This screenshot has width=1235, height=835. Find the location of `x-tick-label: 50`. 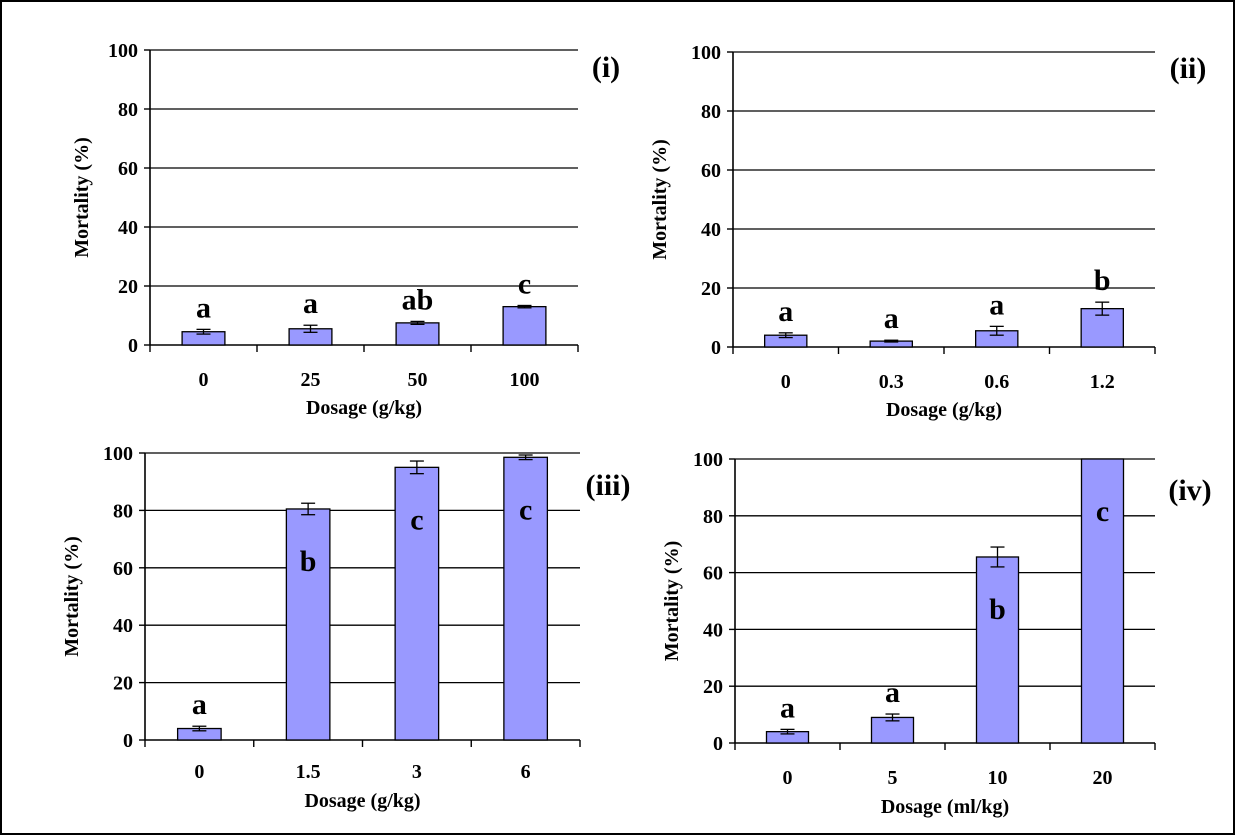

x-tick-label: 50 is located at coordinates (418, 380).